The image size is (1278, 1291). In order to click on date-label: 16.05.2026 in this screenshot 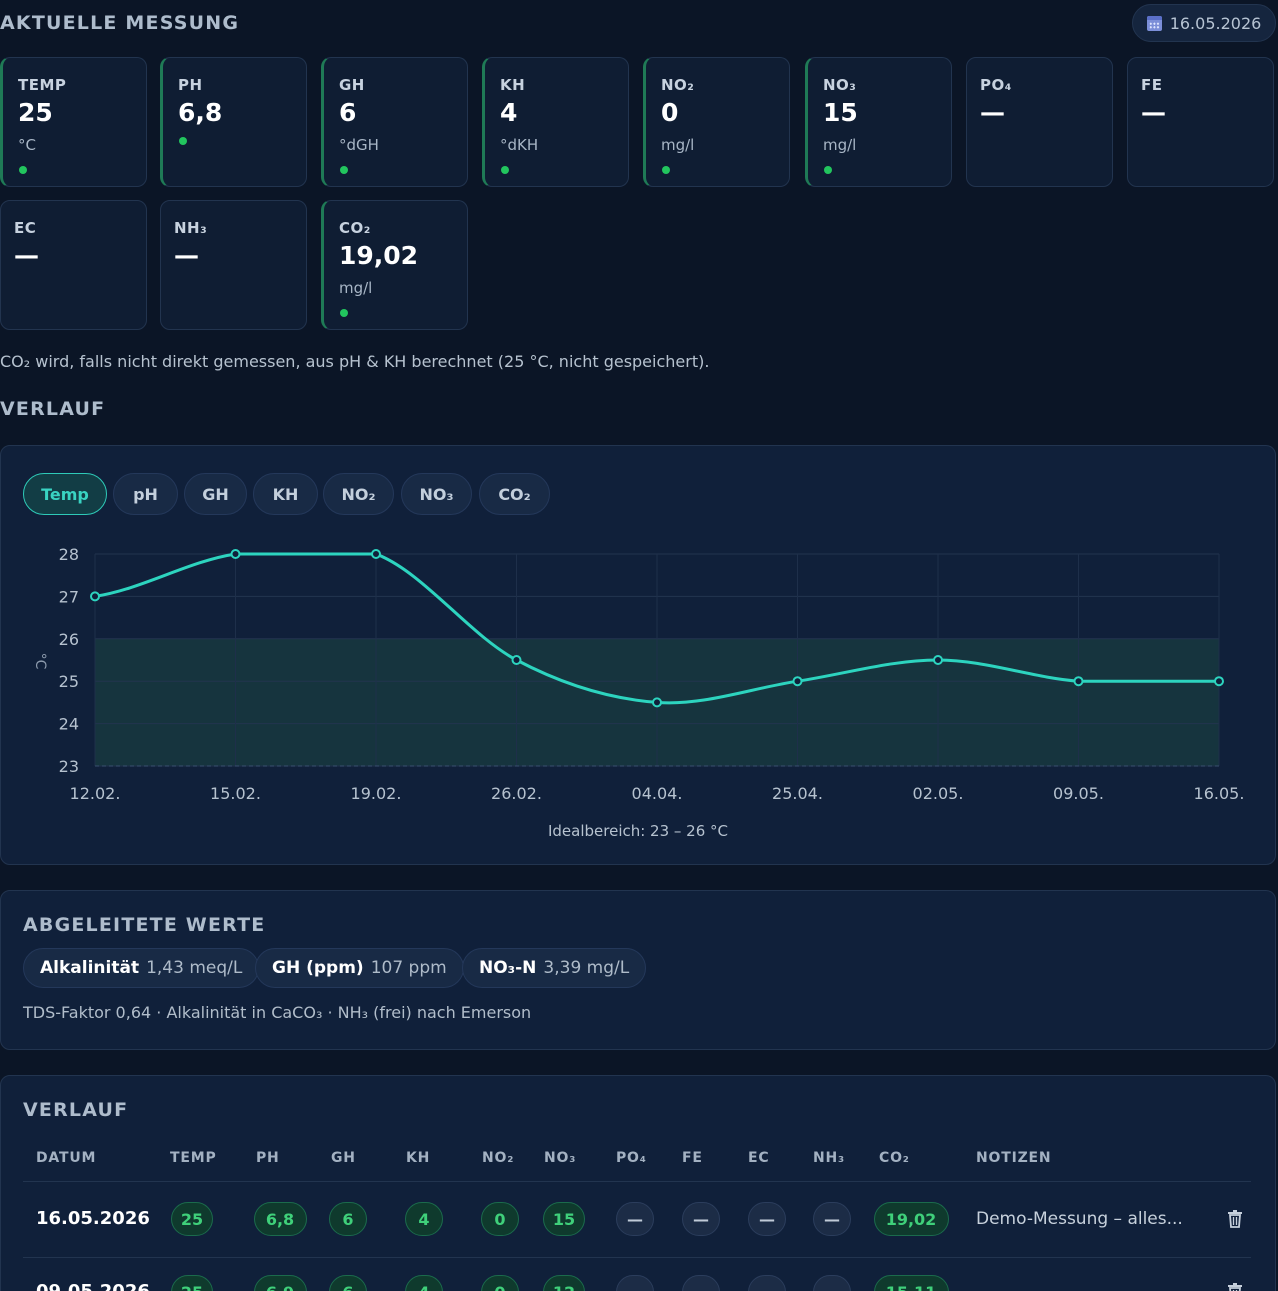, I will do `click(1215, 23)`.